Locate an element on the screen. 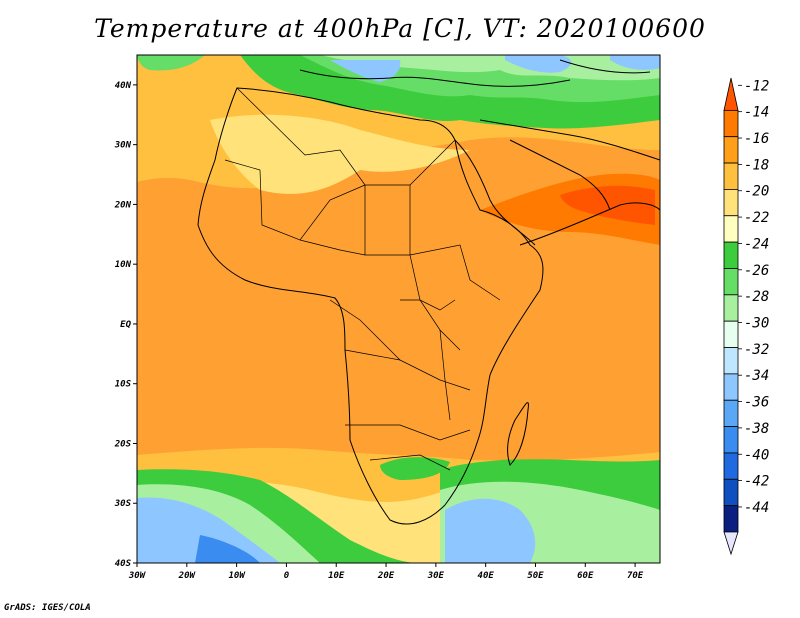  lat-tick-label: 30S is located at coordinates (123, 504).